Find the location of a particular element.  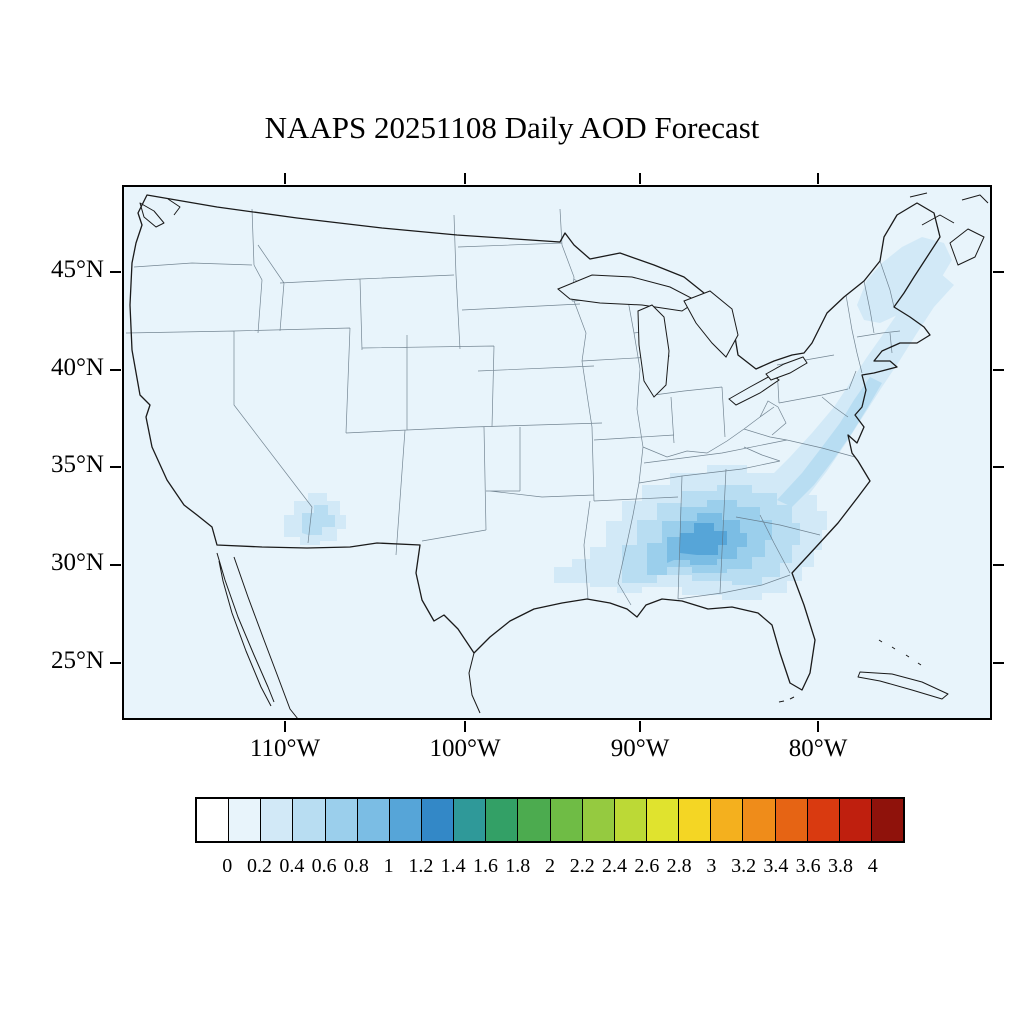

colorbar is located at coordinates (550, 820).